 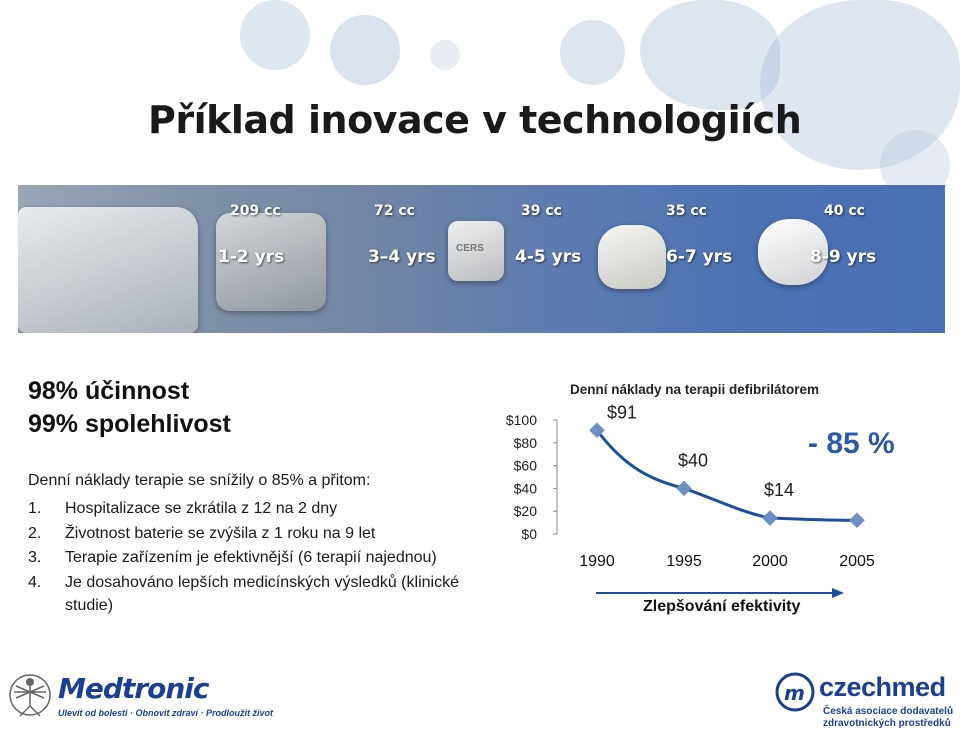 I want to click on improvement-arrow, so click(x=720, y=593).